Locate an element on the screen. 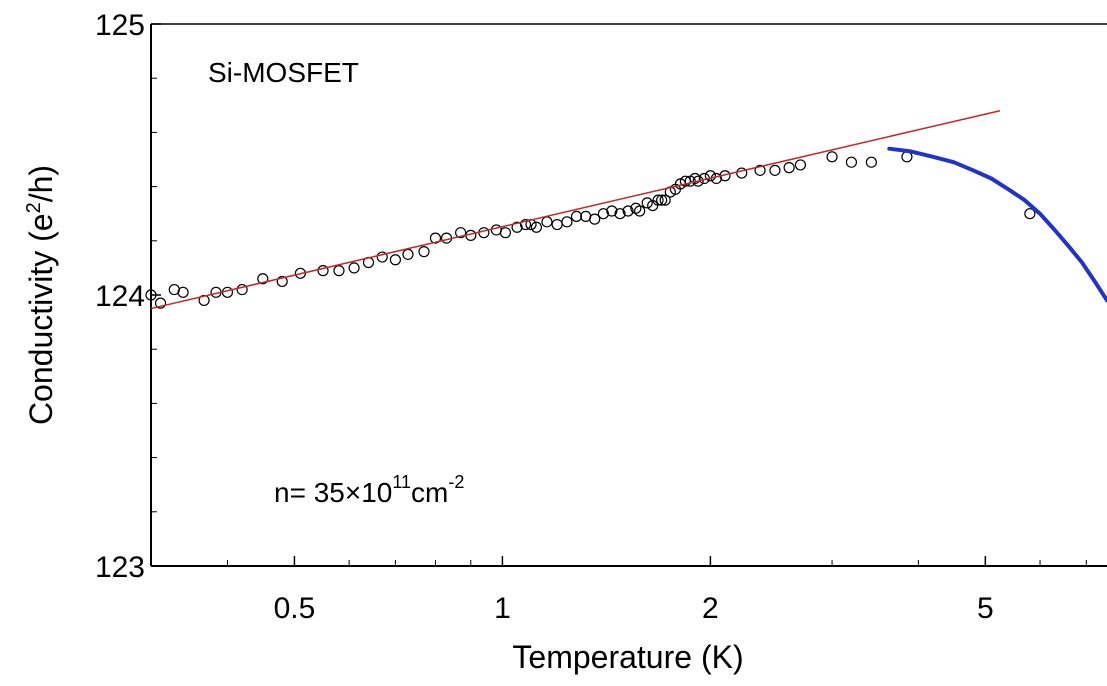 The image size is (1107, 686). y-axis-title: Conductivity (e2/h) is located at coordinates (41, 295).